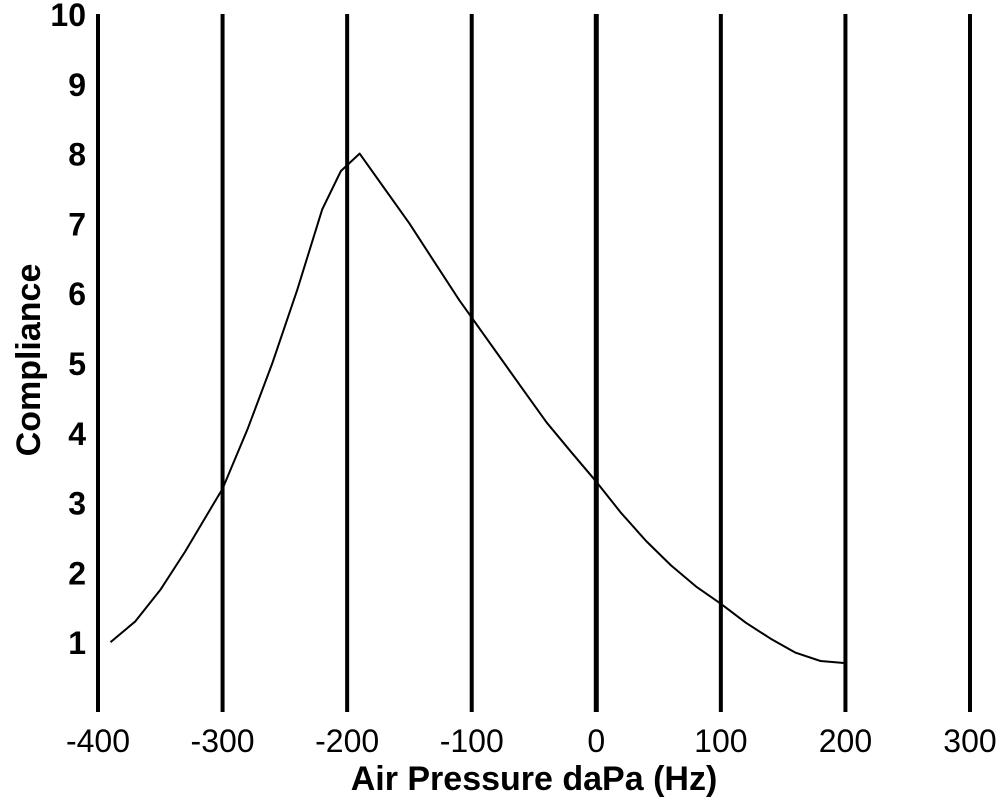  Describe the element at coordinates (347, 741) in the screenshot. I see `x-tick-label: -200` at that location.